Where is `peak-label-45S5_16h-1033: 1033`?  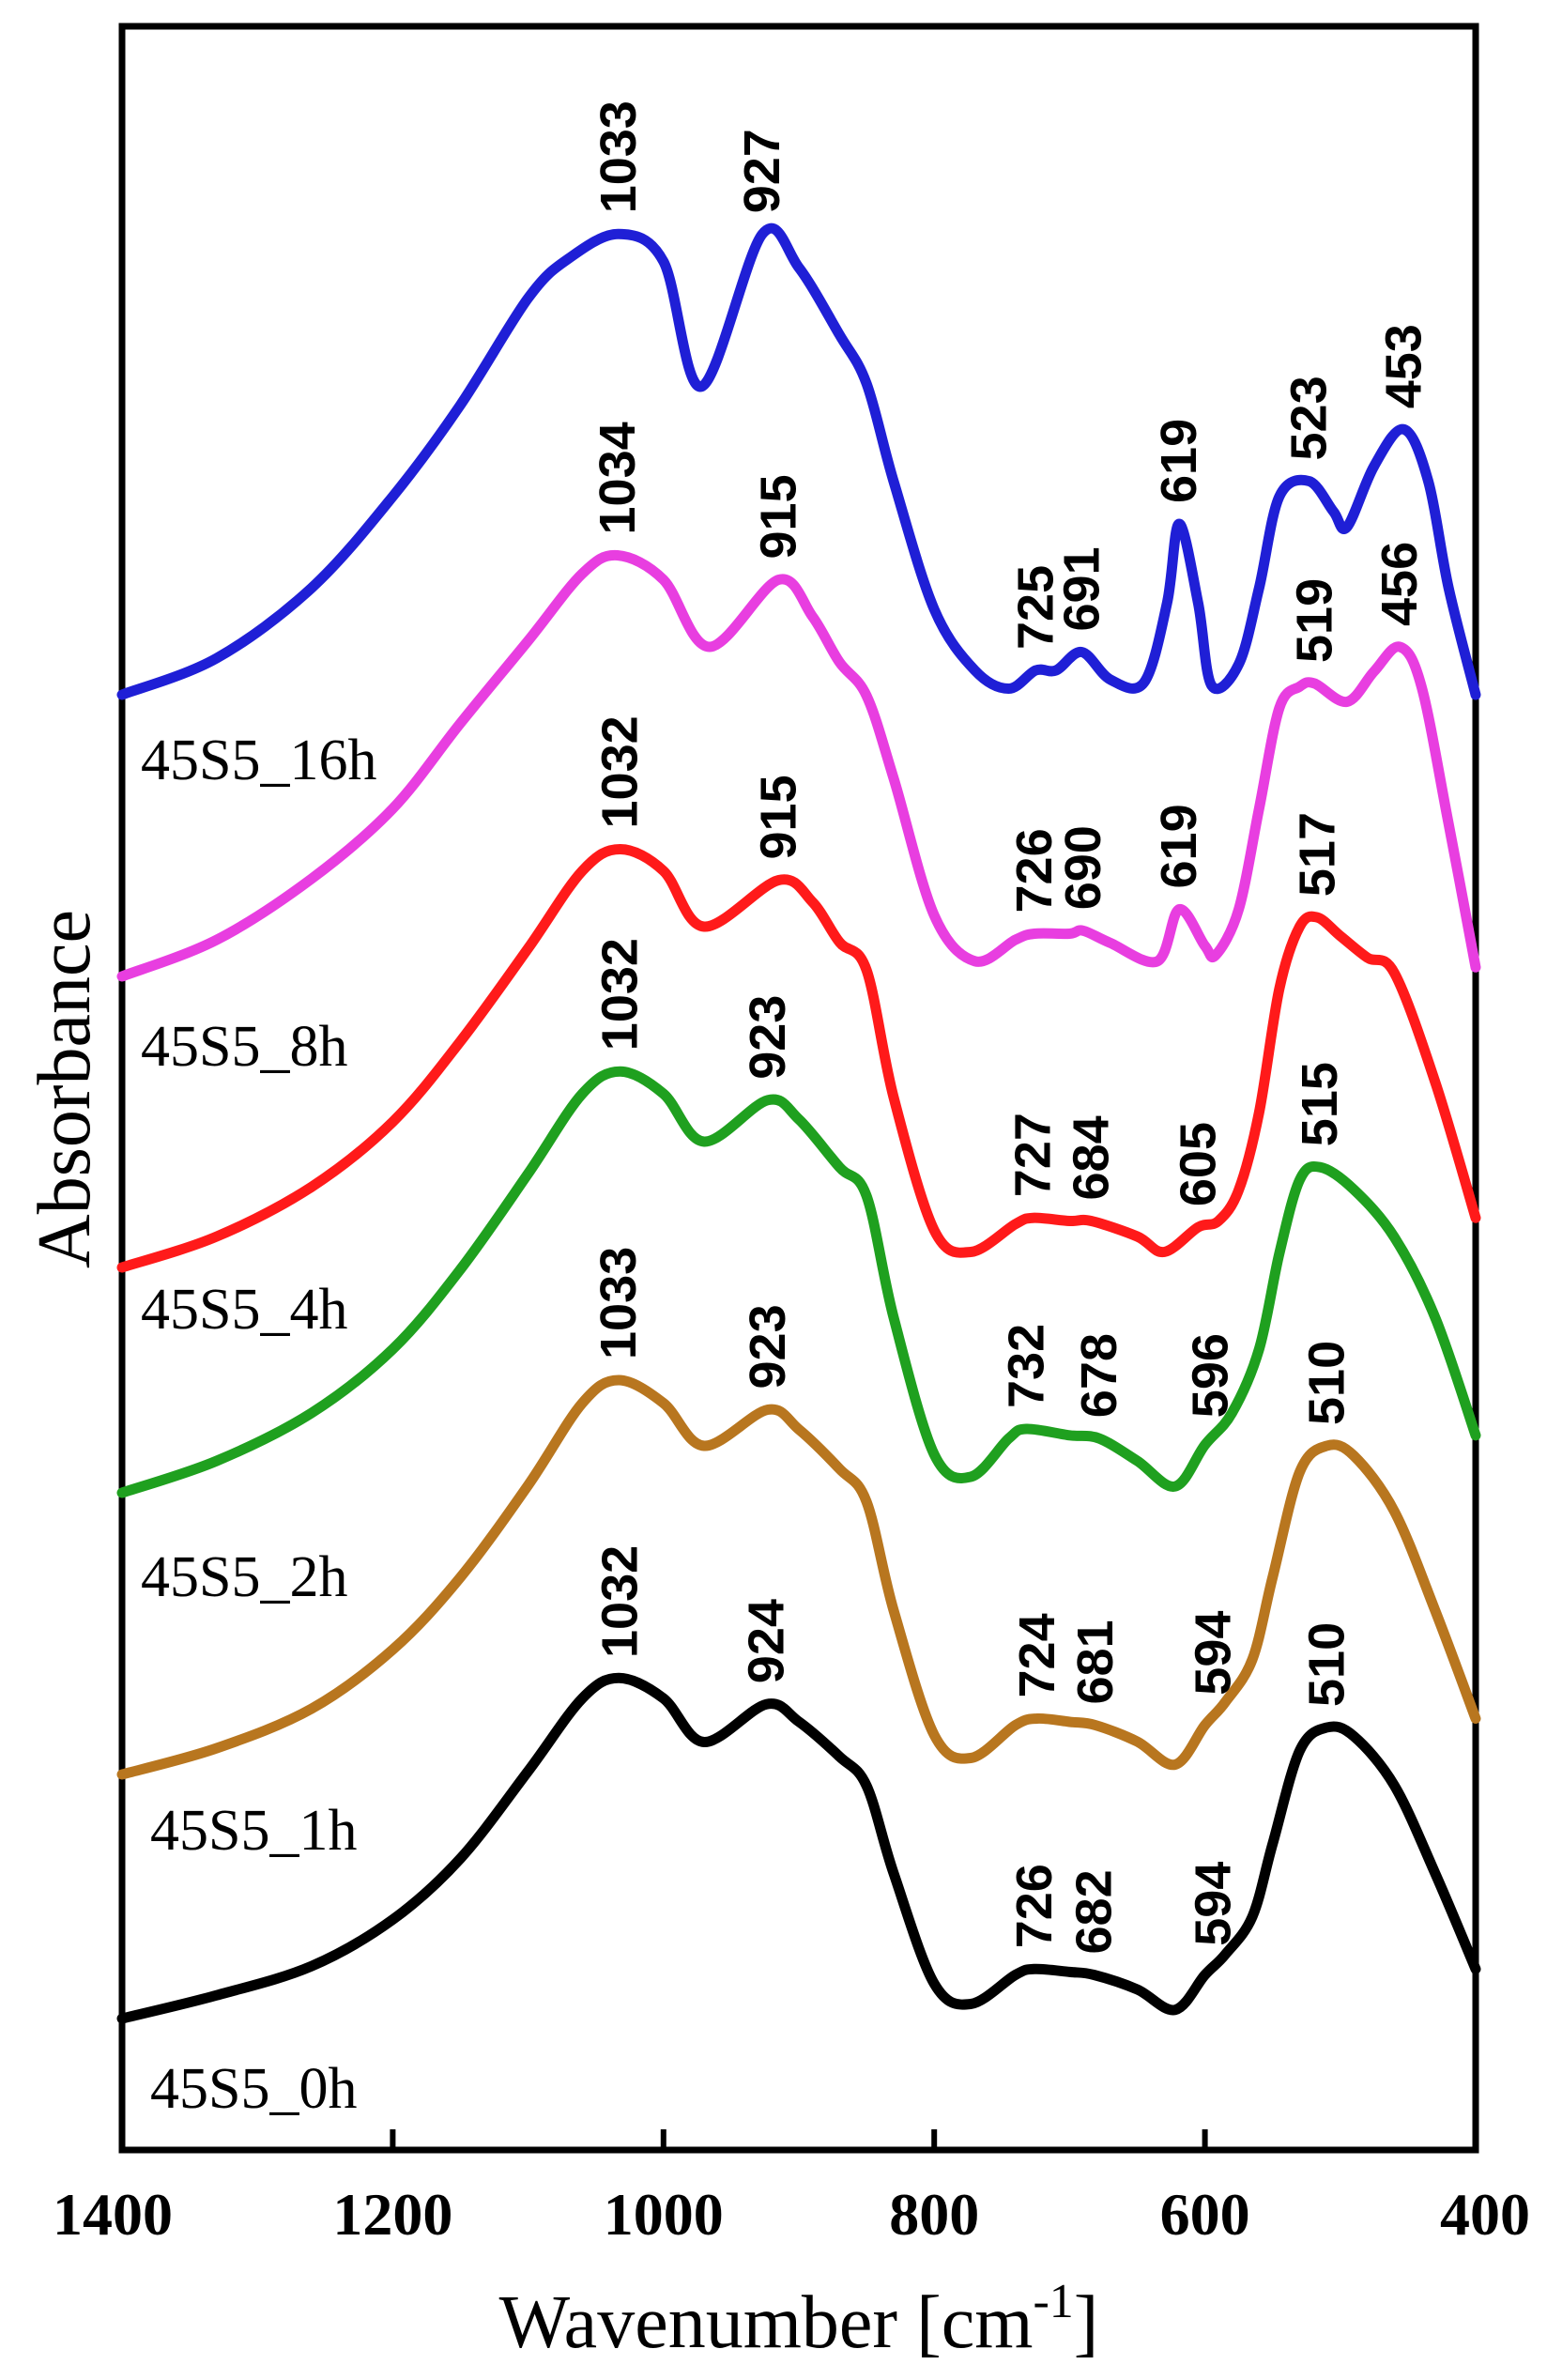
peak-label-45S5_16h-1033: 1033 is located at coordinates (618, 156).